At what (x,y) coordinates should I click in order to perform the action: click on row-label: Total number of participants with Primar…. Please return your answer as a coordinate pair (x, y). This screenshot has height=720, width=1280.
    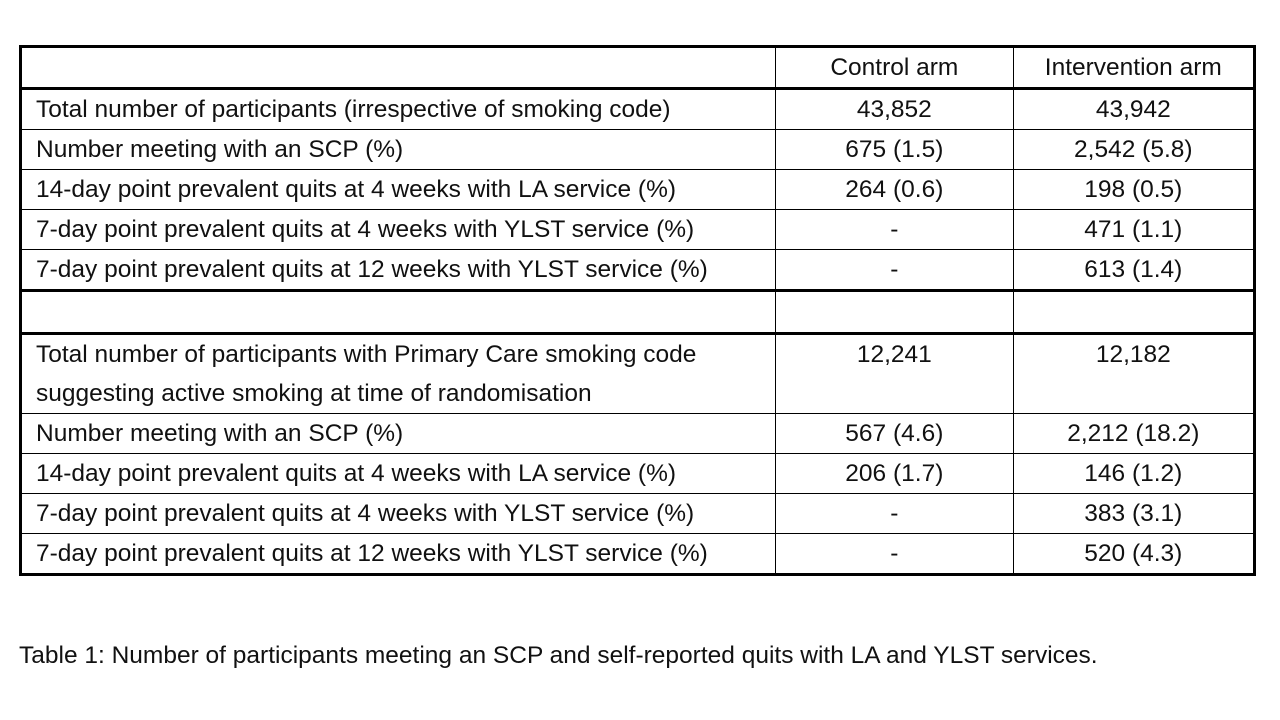
    Looking at the image, I should click on (398, 373).